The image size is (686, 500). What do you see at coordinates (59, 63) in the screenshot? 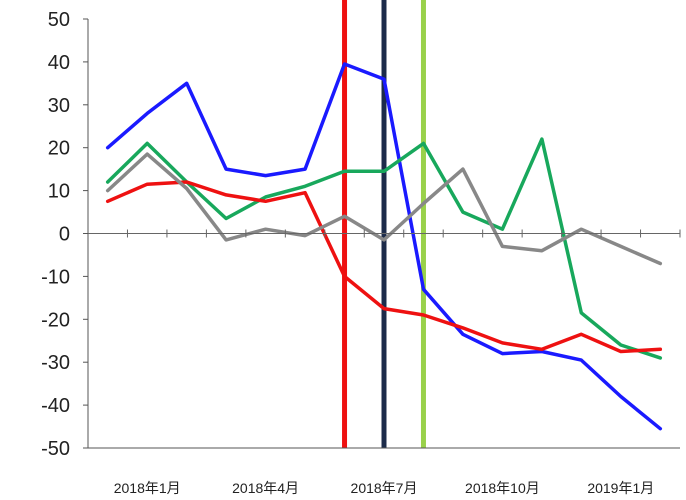
I see `y-tick-label: 40` at bounding box center [59, 63].